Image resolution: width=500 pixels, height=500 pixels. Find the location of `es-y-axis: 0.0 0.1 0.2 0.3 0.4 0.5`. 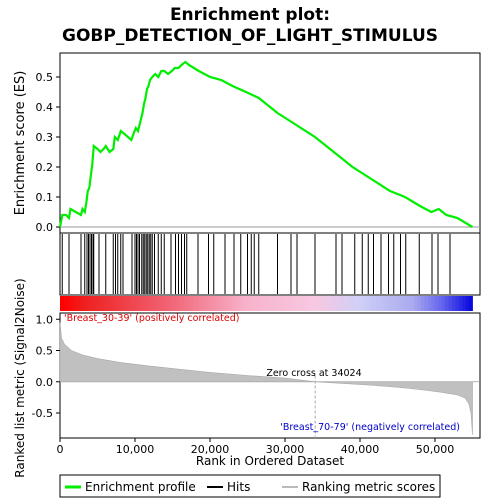

es-y-axis: 0.0 0.1 0.2 0.3 0.4 0.5 is located at coordinates (48, 152).